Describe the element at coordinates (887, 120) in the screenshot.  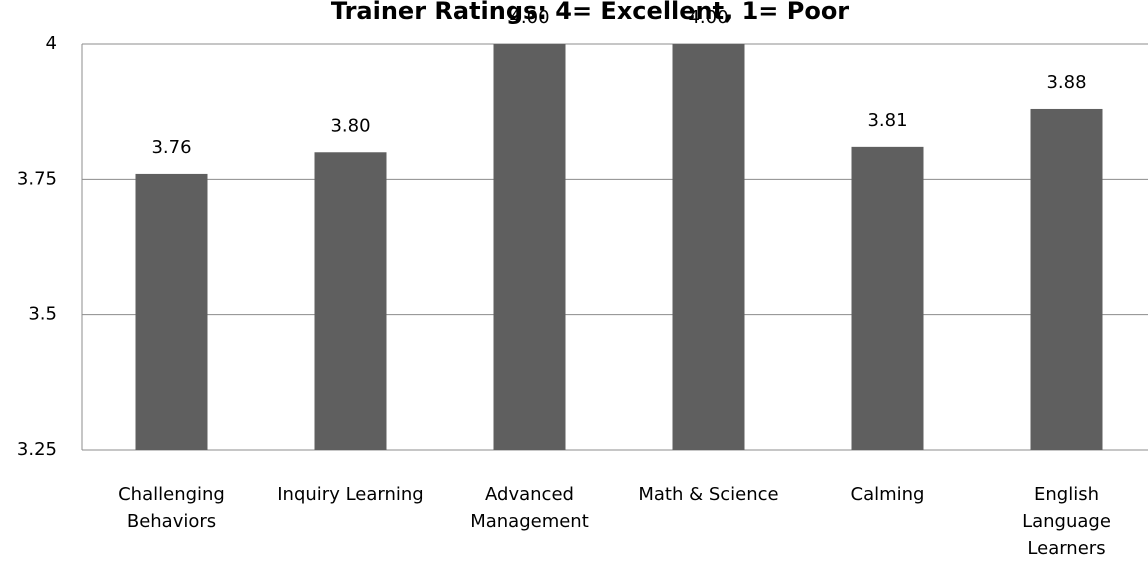
I see `value-label: 3.81` at that location.